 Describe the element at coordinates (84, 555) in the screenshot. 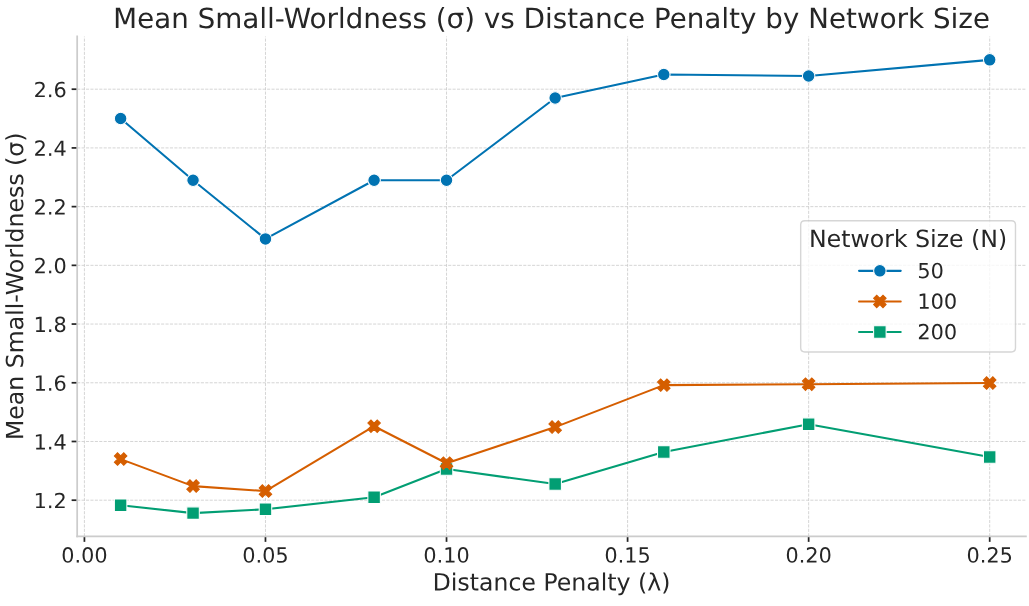

I see `x-tick-label: 0.00` at that location.